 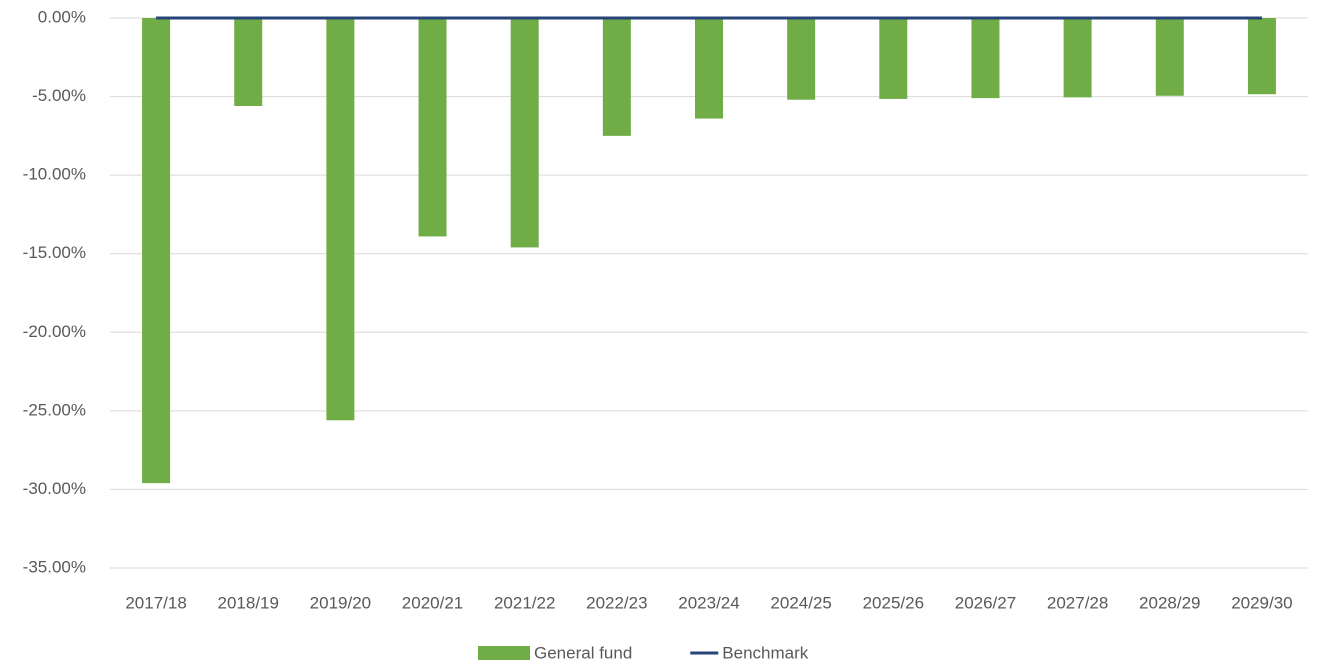 I want to click on x-tick-label: 2018/19, so click(x=248, y=602).